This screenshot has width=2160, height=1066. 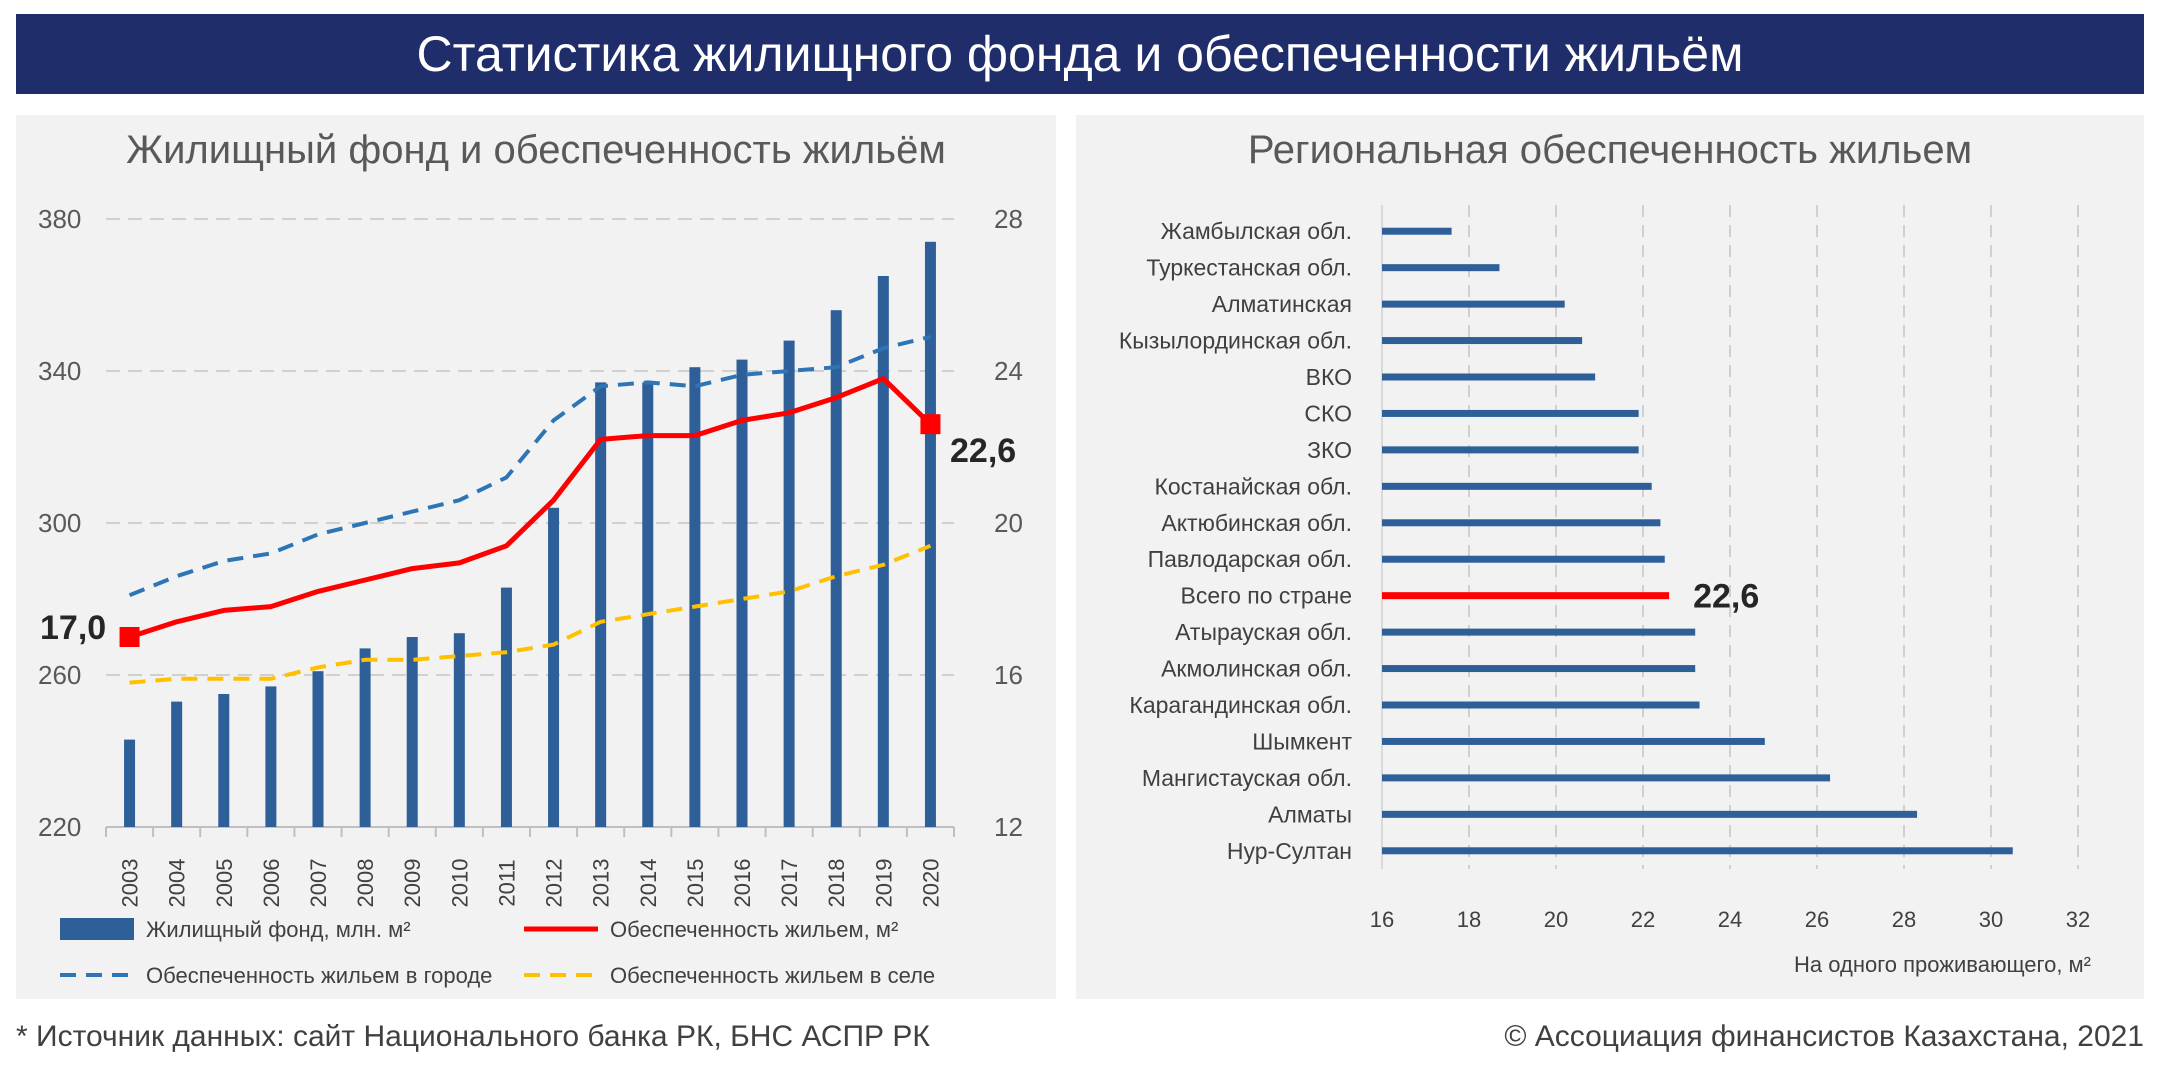 What do you see at coordinates (1726, 597) in the screenshot?
I see `data-label-total: 22,6` at bounding box center [1726, 597].